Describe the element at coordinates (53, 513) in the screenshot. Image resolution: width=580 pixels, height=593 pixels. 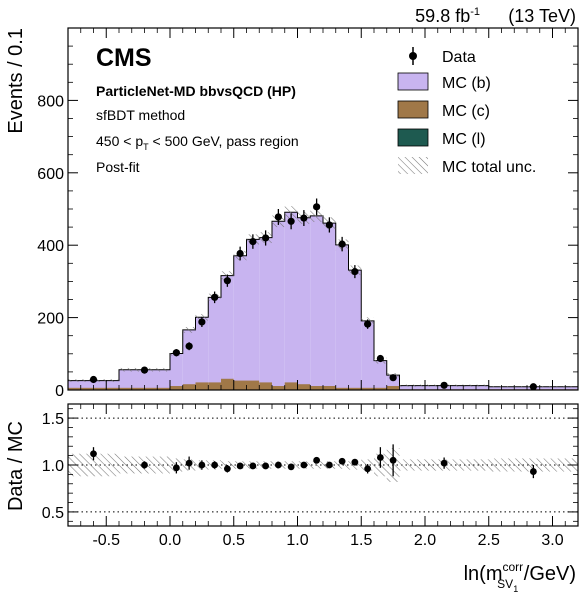
I see `y-tick-label: 0.5` at that location.